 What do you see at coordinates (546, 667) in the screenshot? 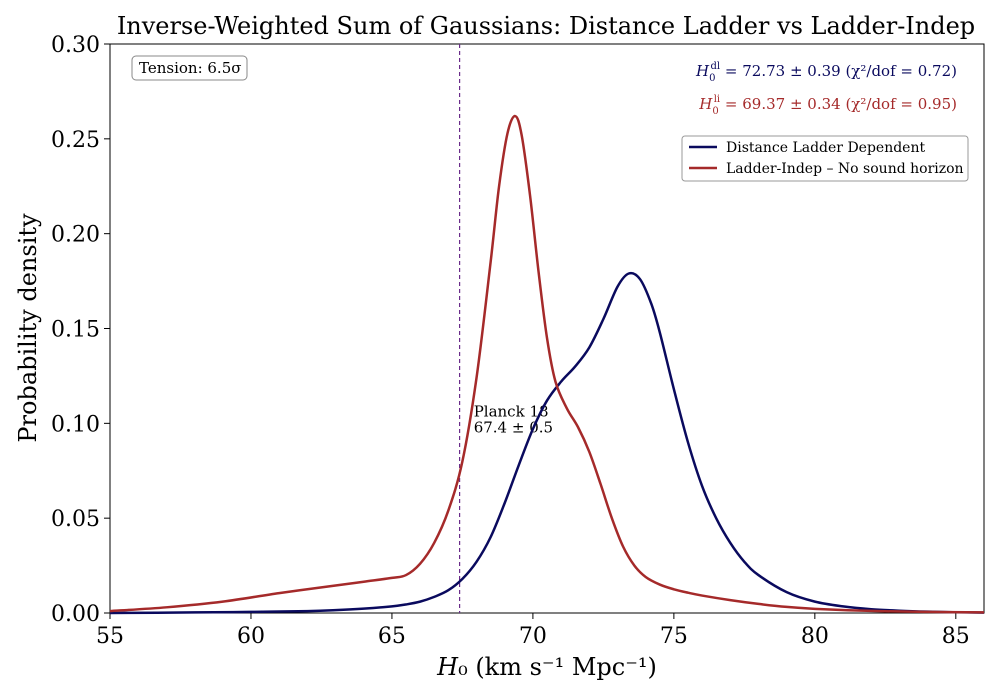
I see `x-axis-label: H₀ (km s⁻¹ Mpc⁻¹)` at bounding box center [546, 667].